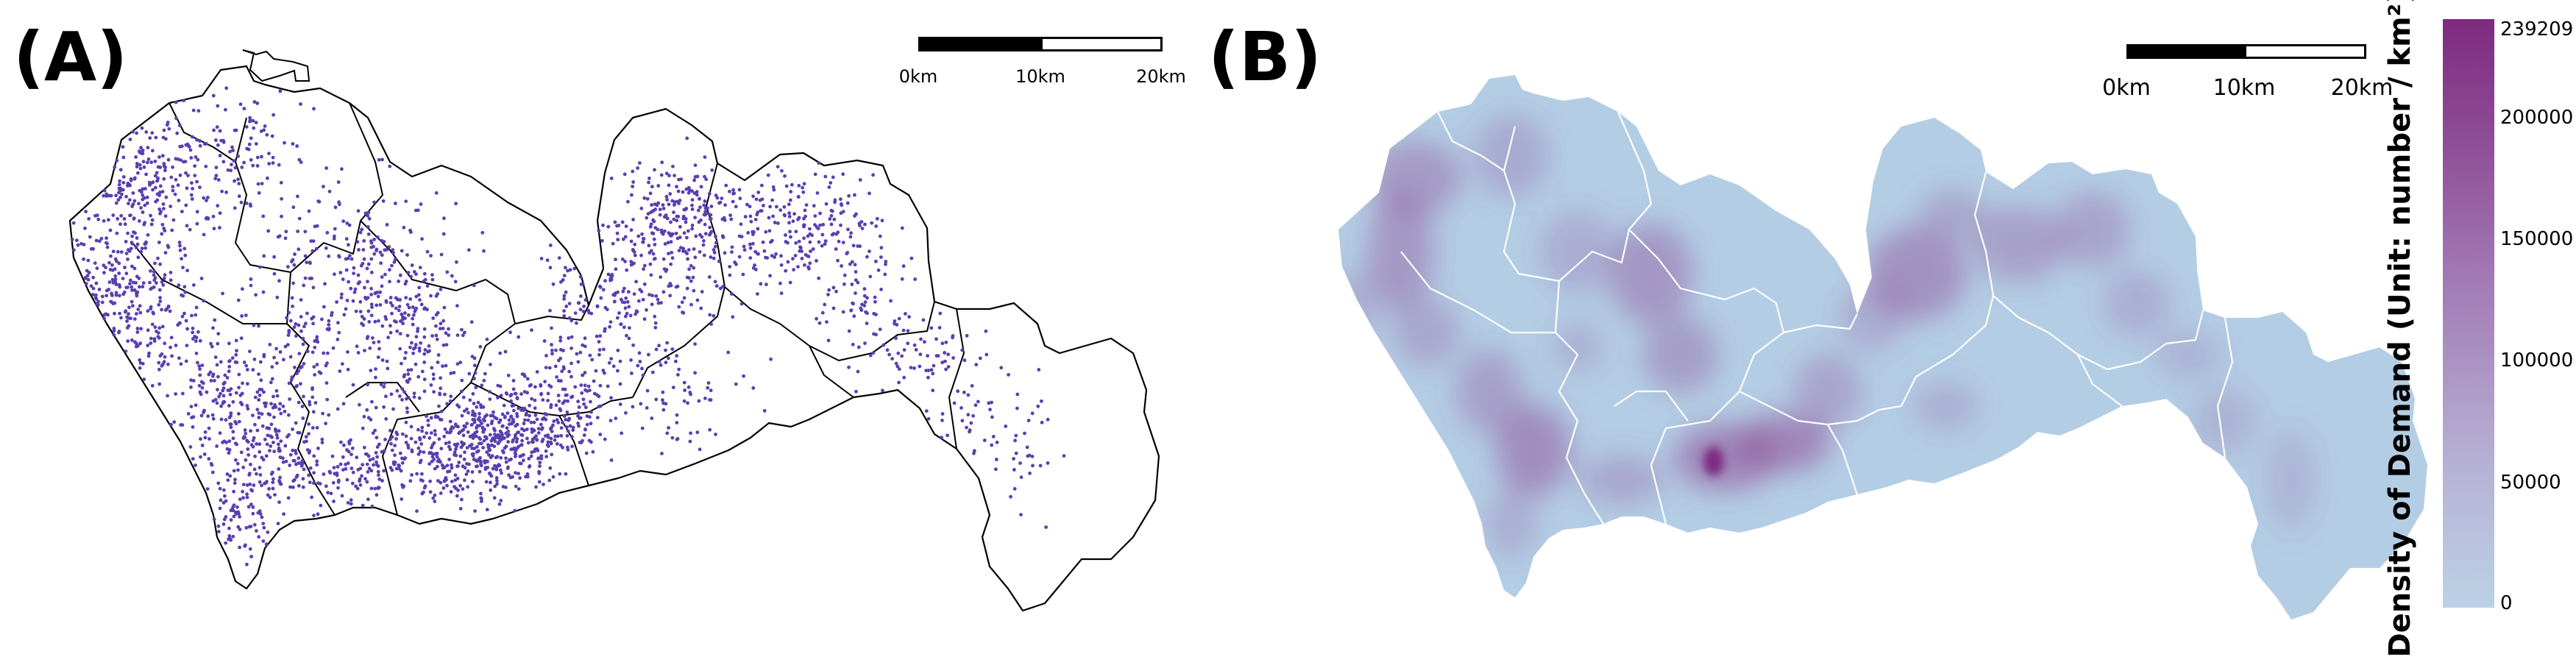 The height and width of the screenshot is (657, 2576). I want to click on density-peak, so click(1713, 461).